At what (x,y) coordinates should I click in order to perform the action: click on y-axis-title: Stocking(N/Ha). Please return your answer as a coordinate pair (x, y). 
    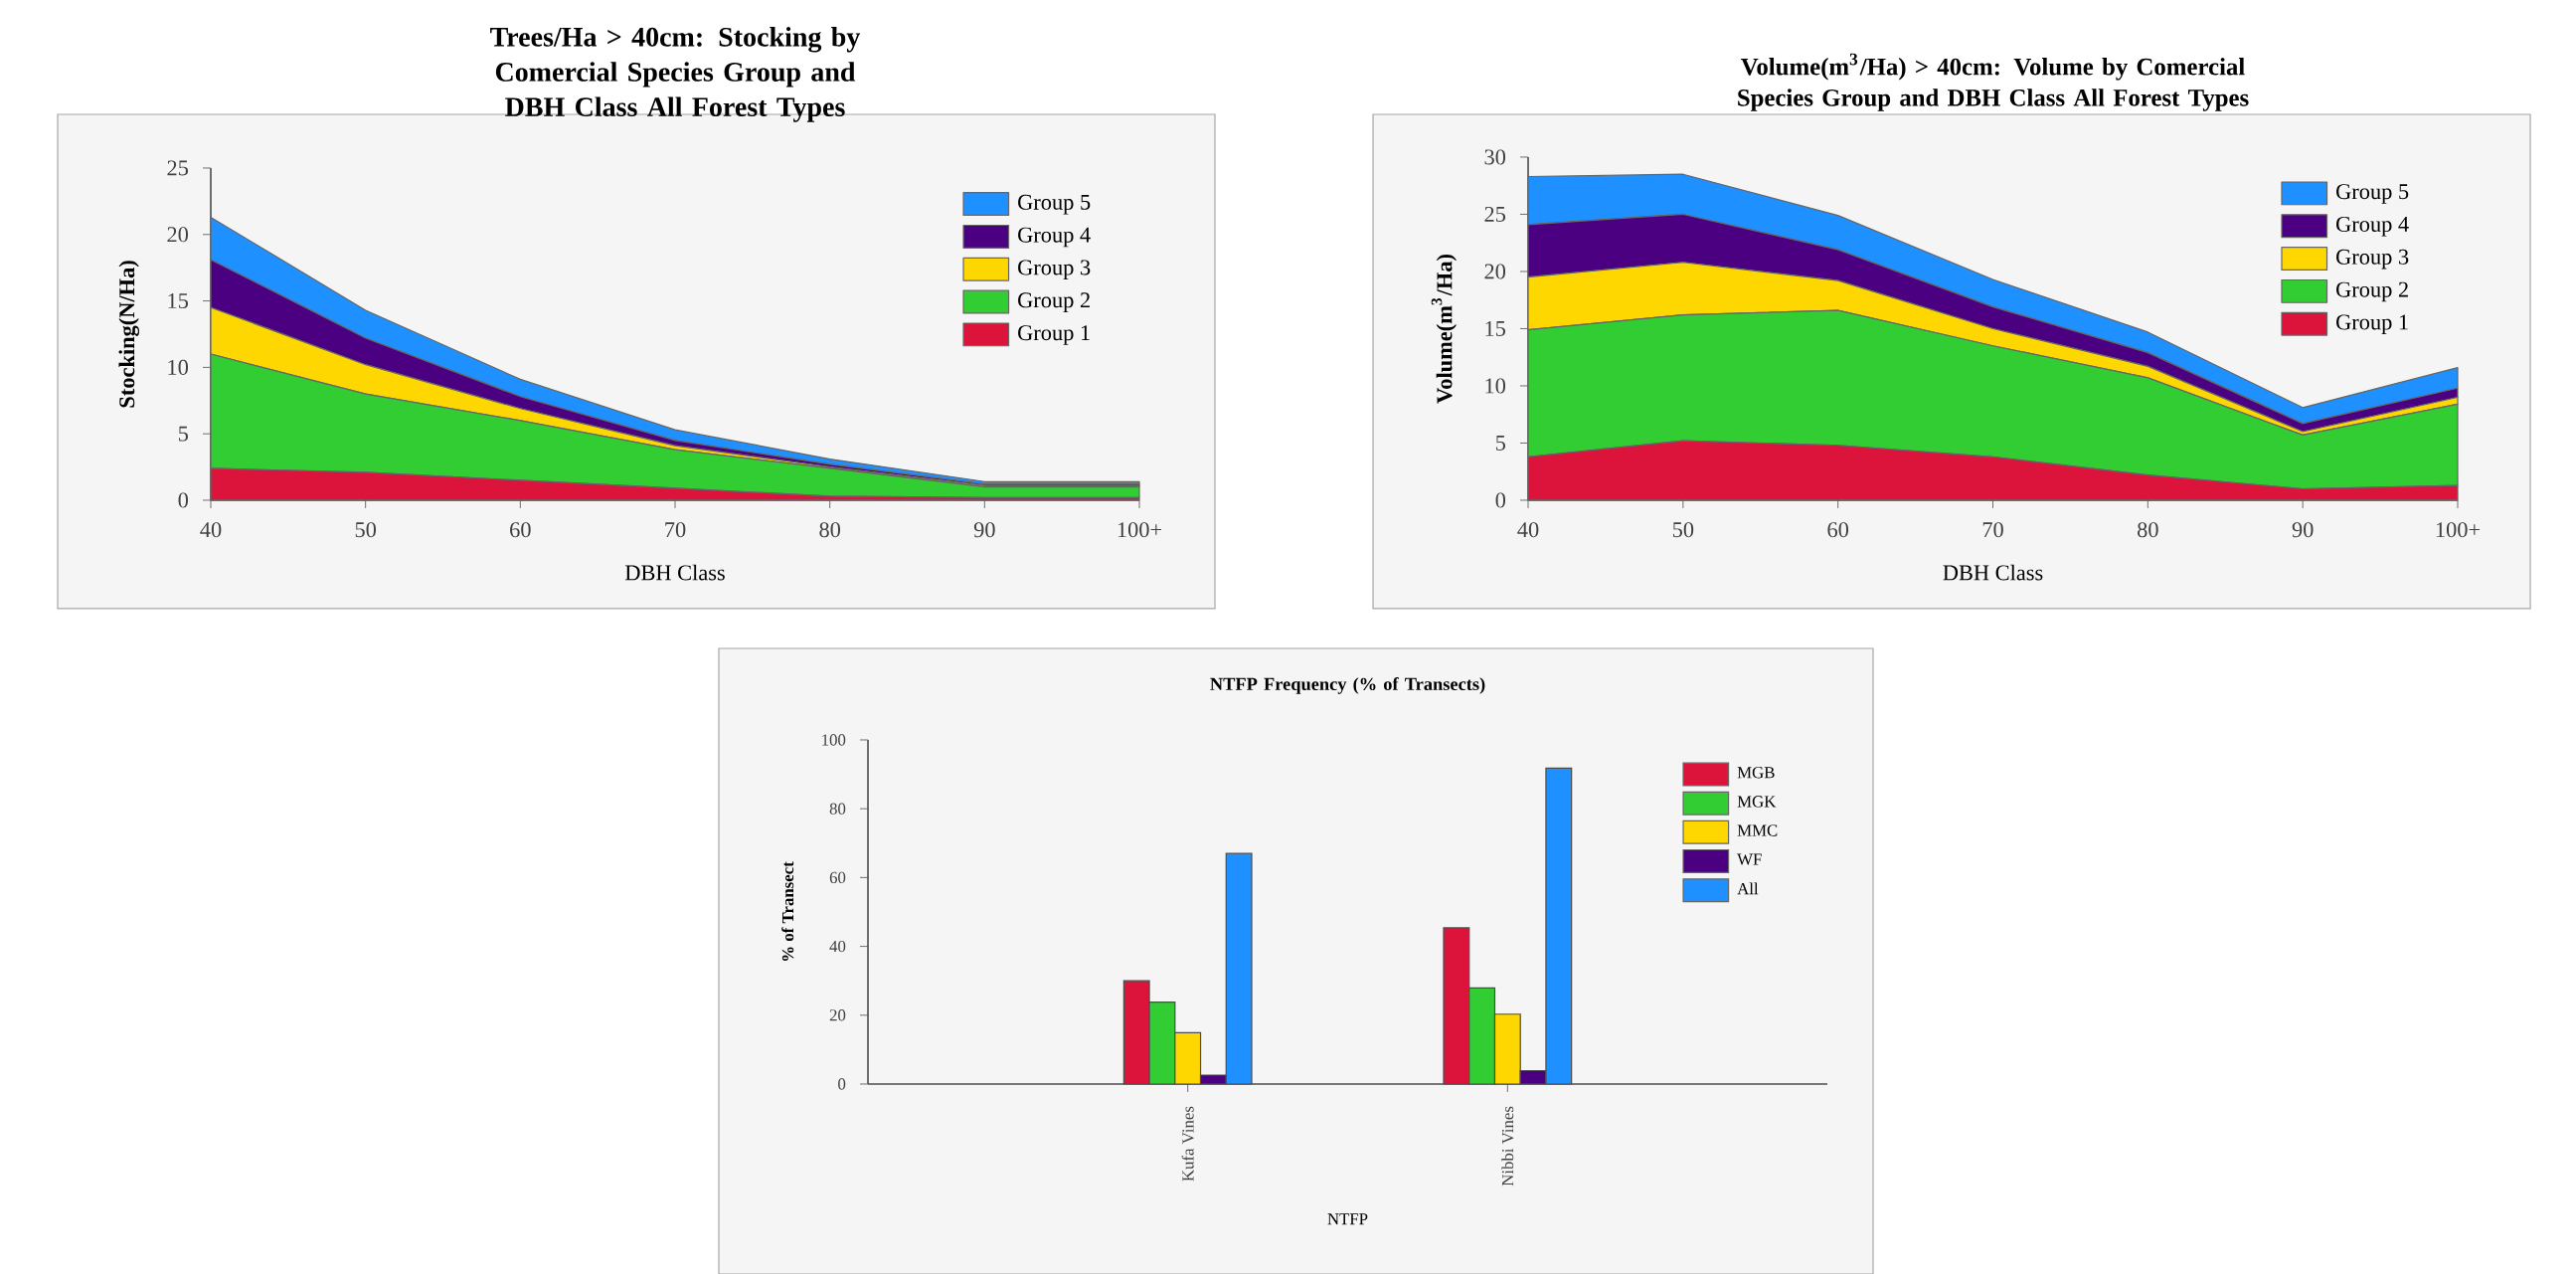
    Looking at the image, I should click on (129, 334).